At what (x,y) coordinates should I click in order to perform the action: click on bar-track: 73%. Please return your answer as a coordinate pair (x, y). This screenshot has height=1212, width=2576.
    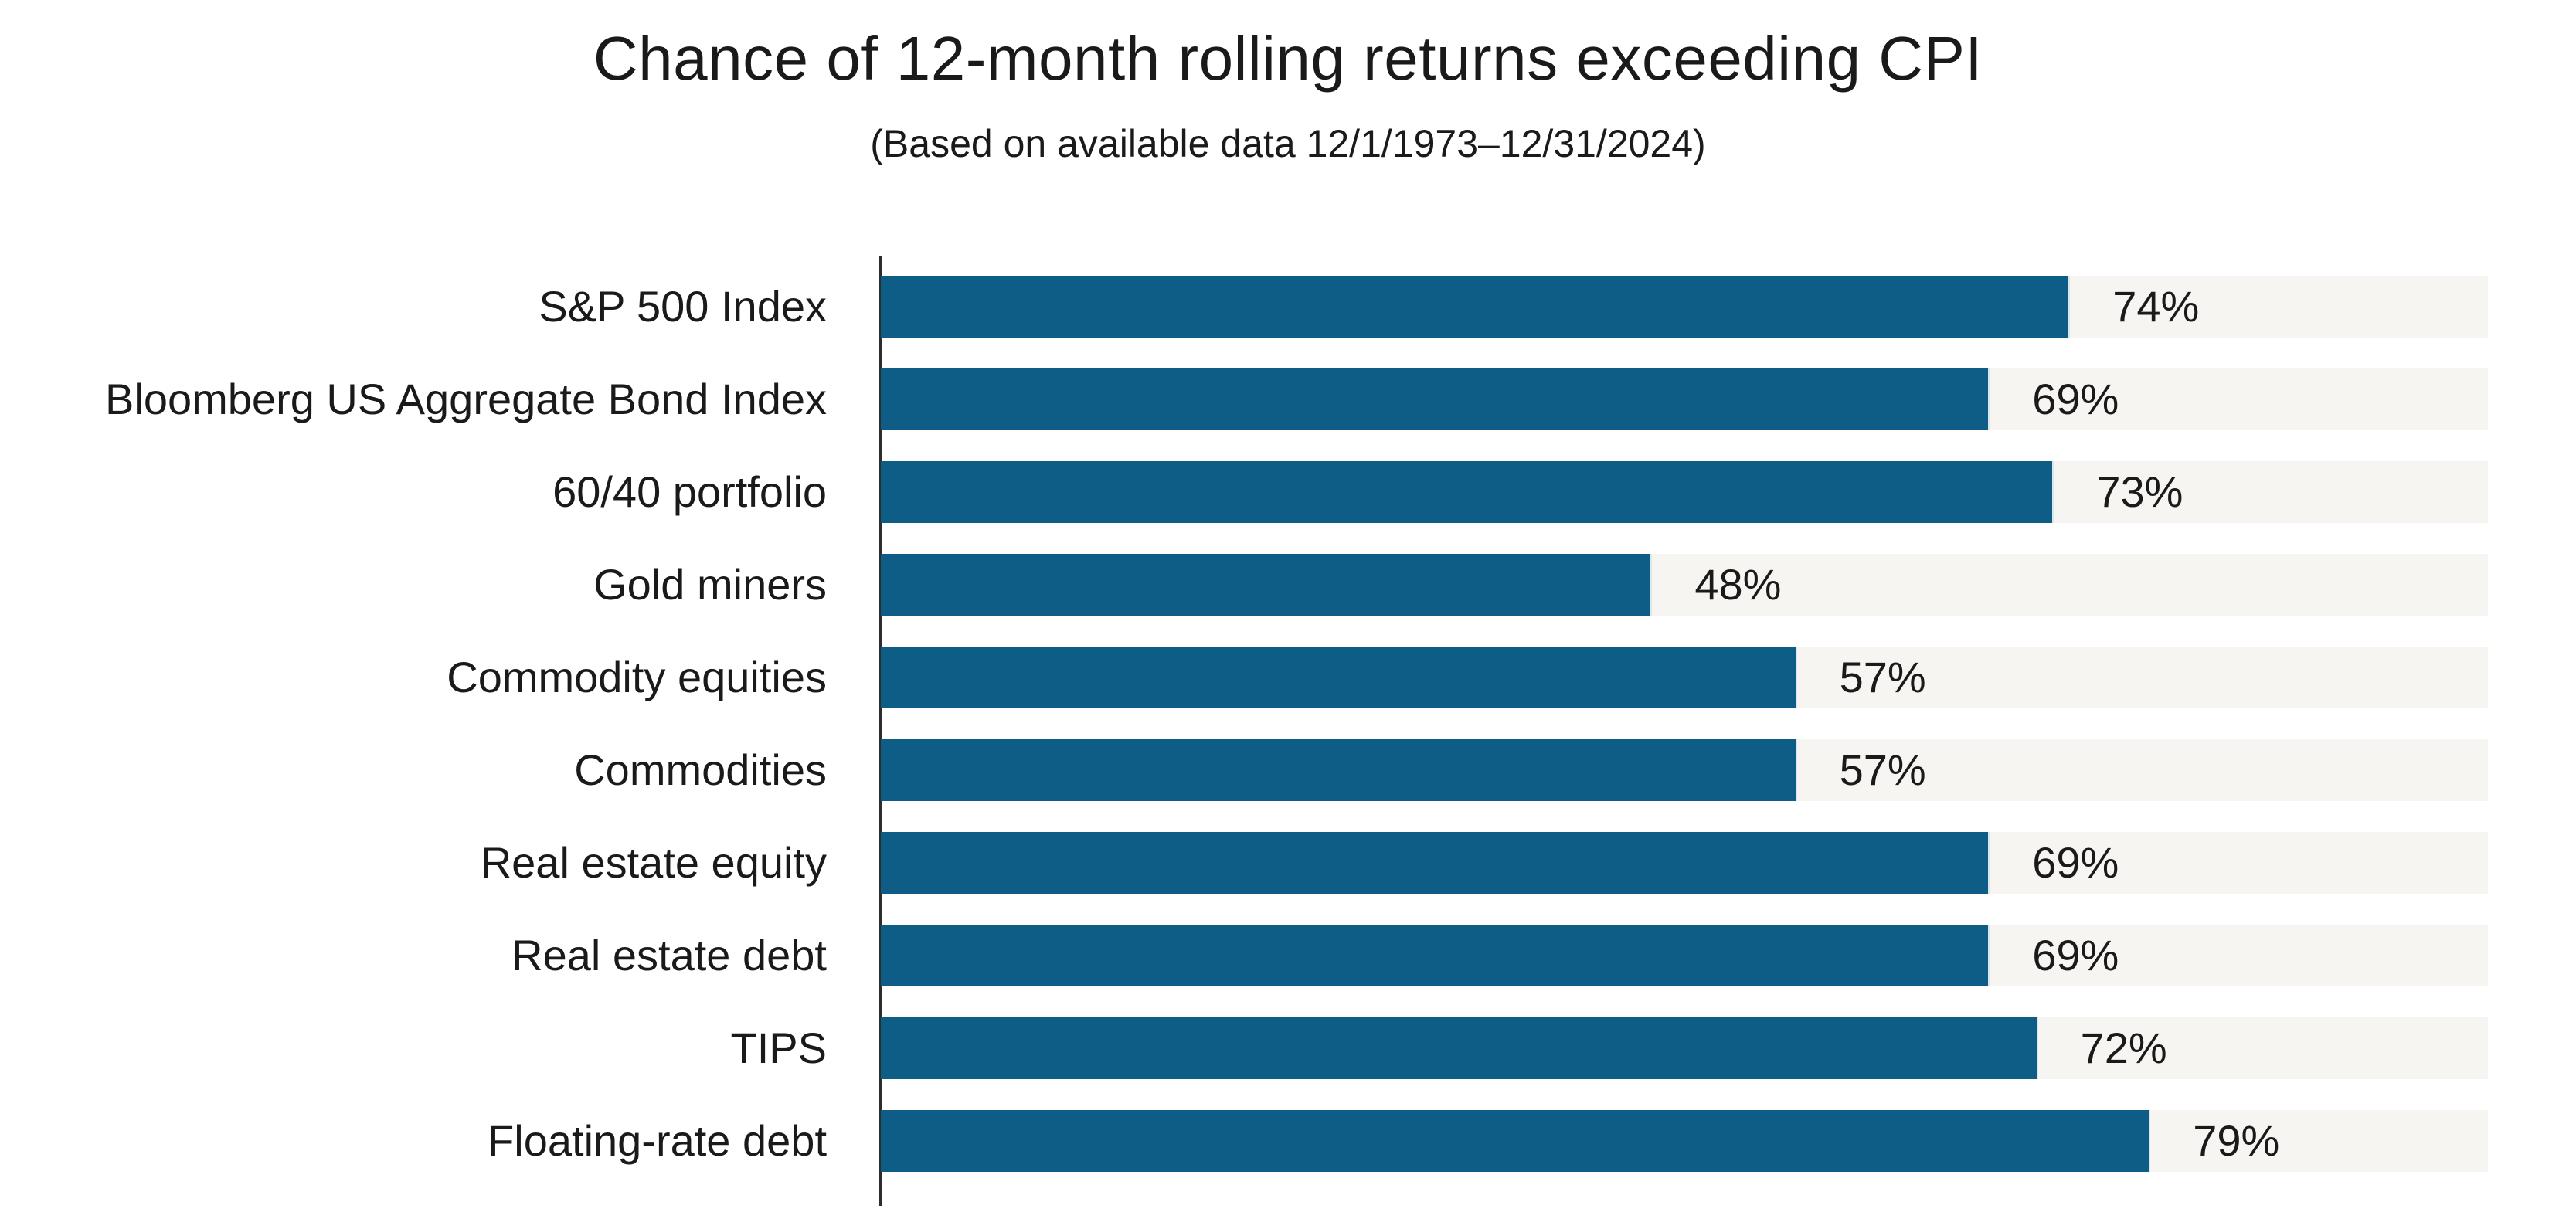
    Looking at the image, I should click on (1684, 492).